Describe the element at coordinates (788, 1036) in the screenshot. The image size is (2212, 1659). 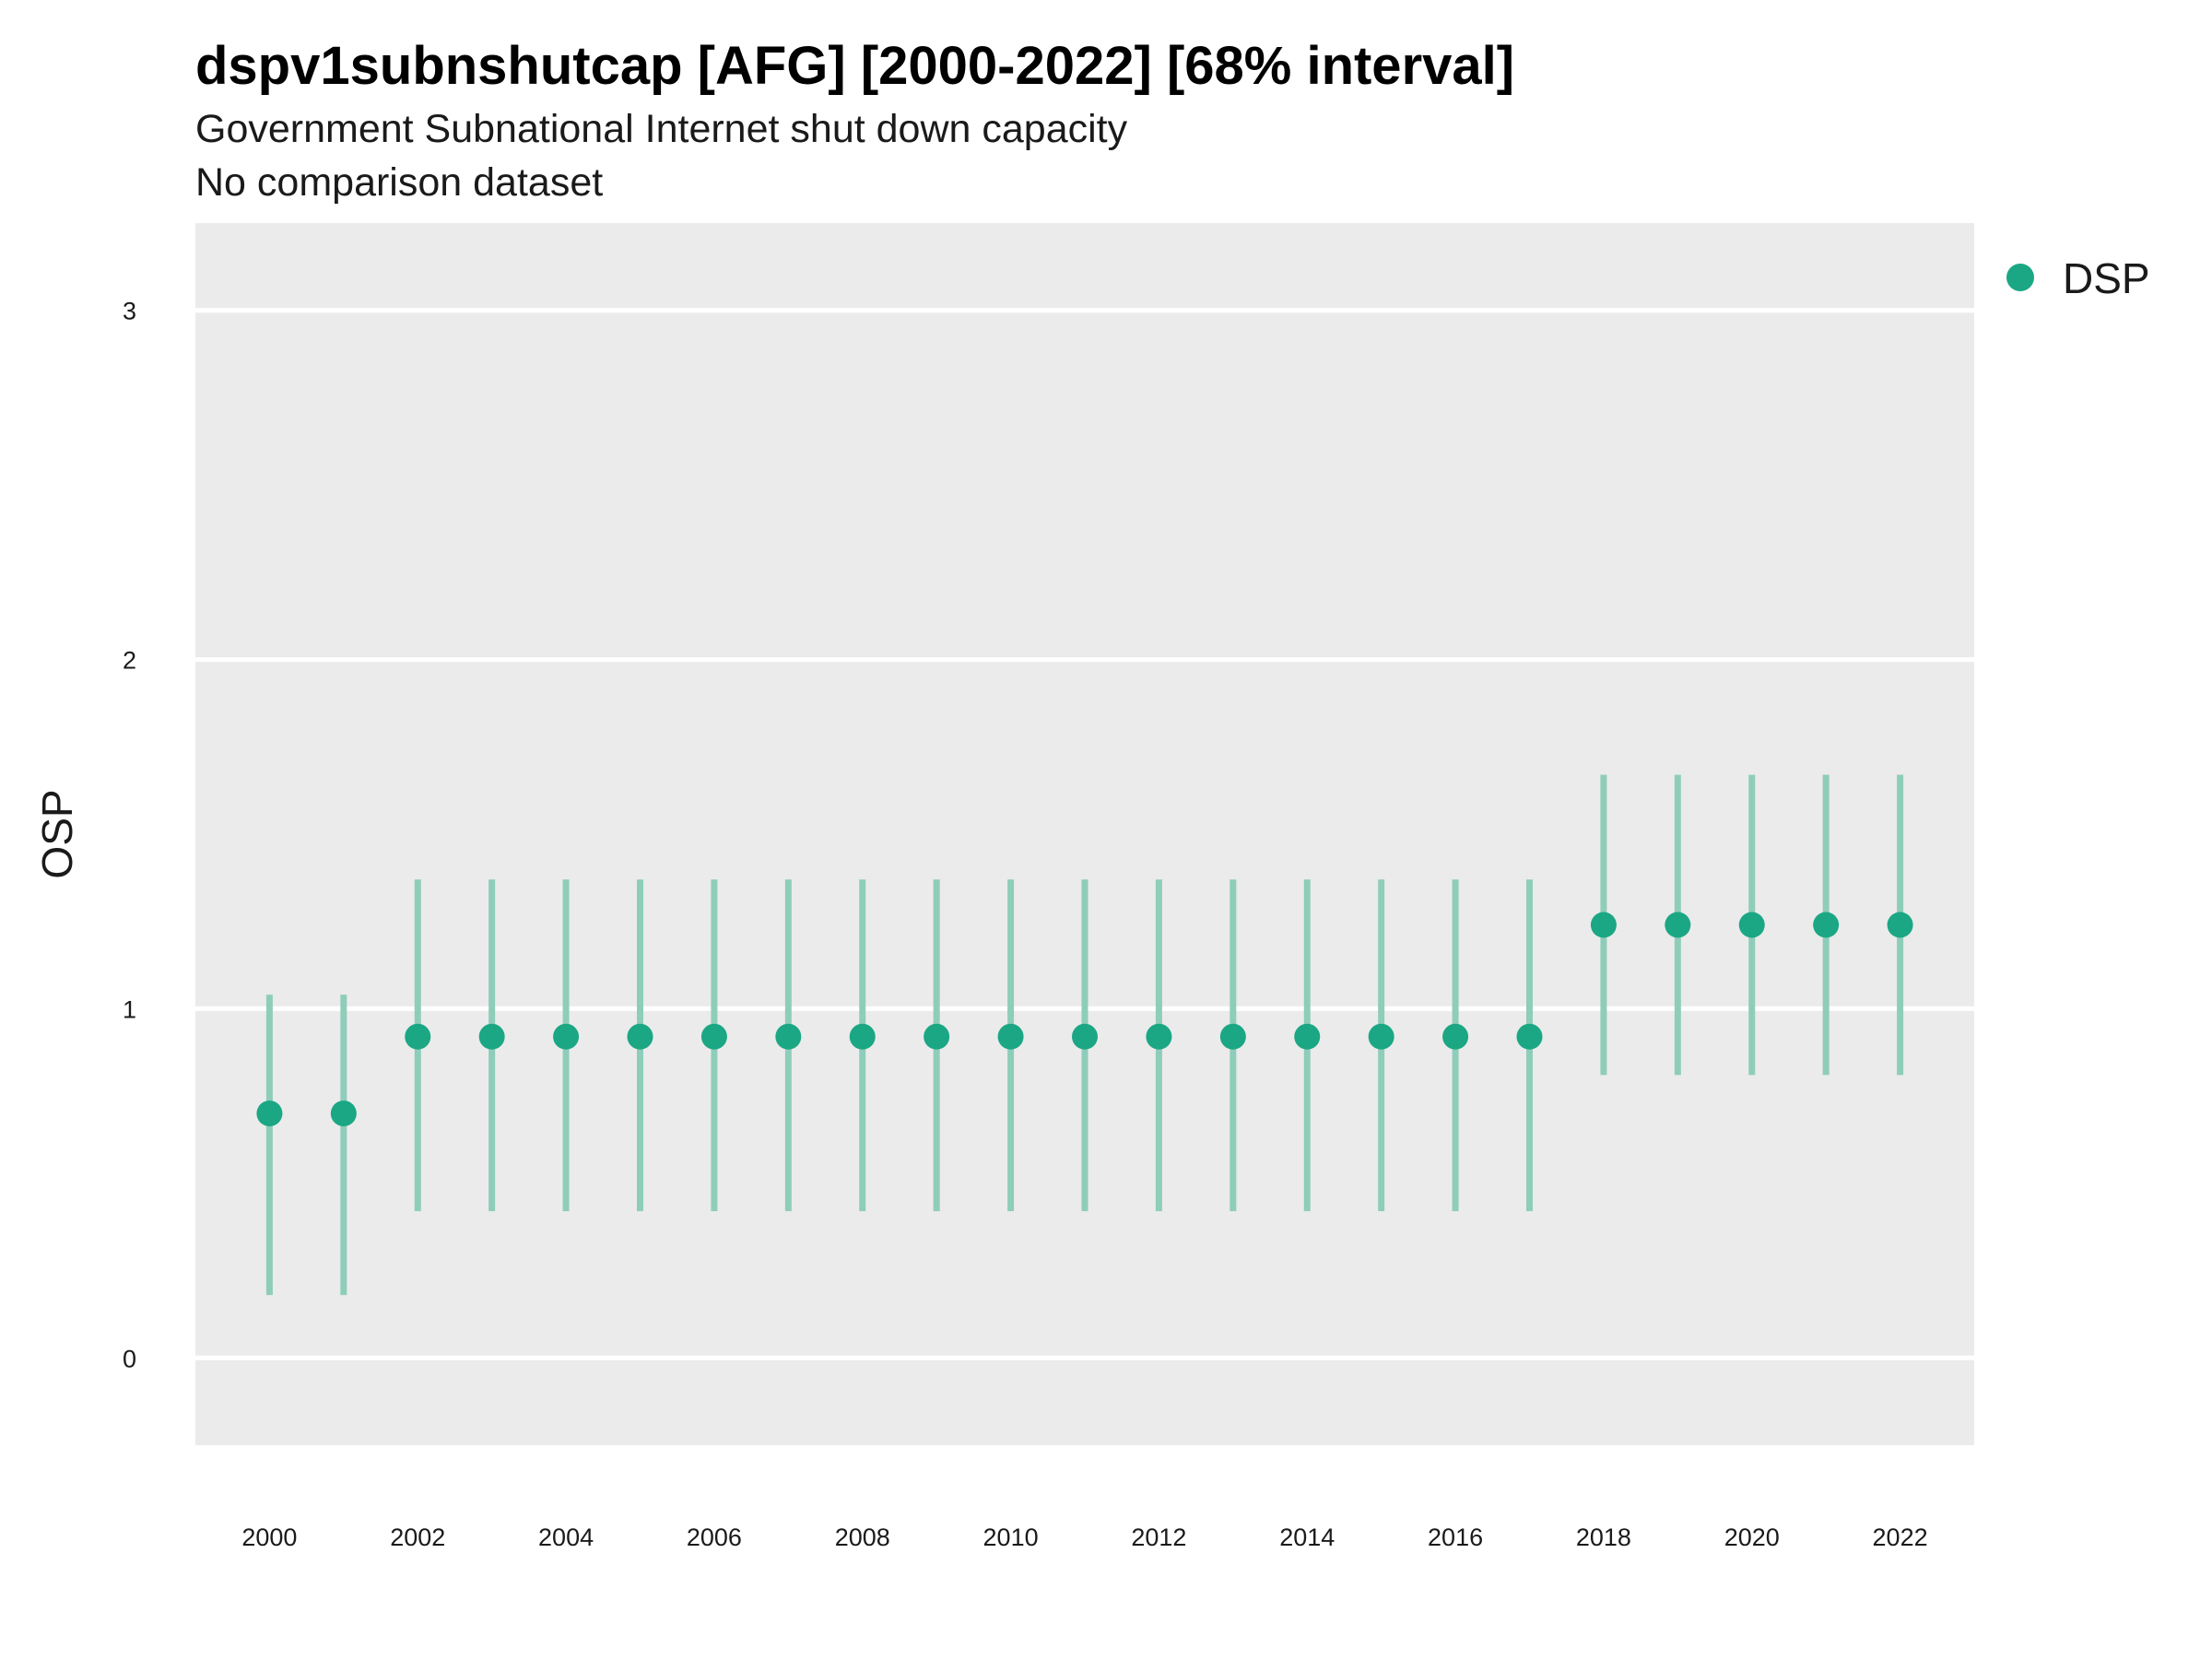
I see `point-2007` at that location.